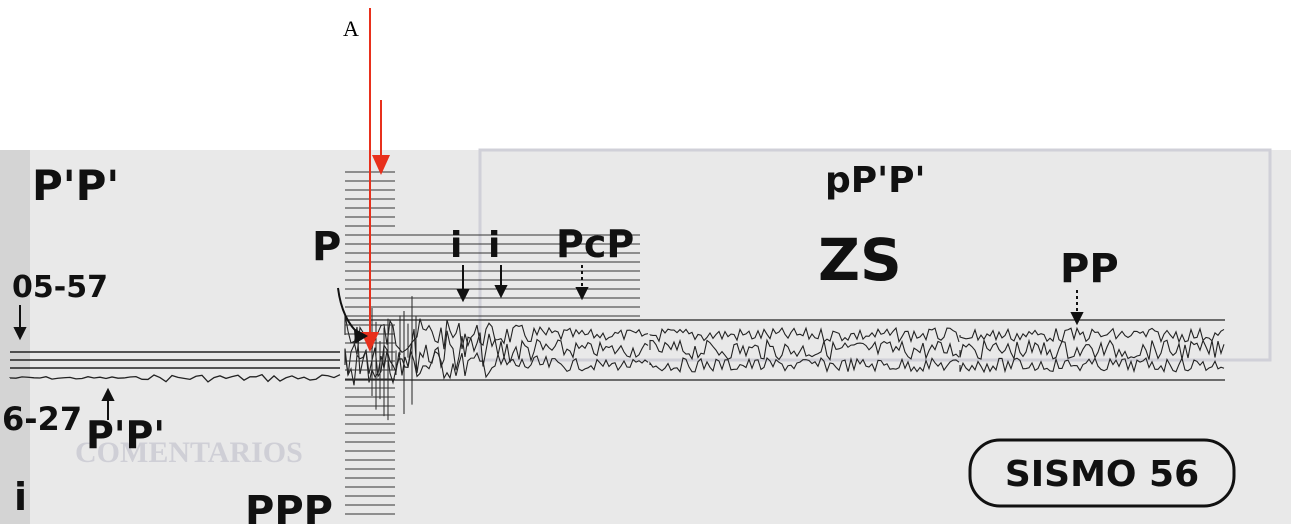 This screenshot has height=524, width=1291. I want to click on phase-label: PPP, so click(289, 506).